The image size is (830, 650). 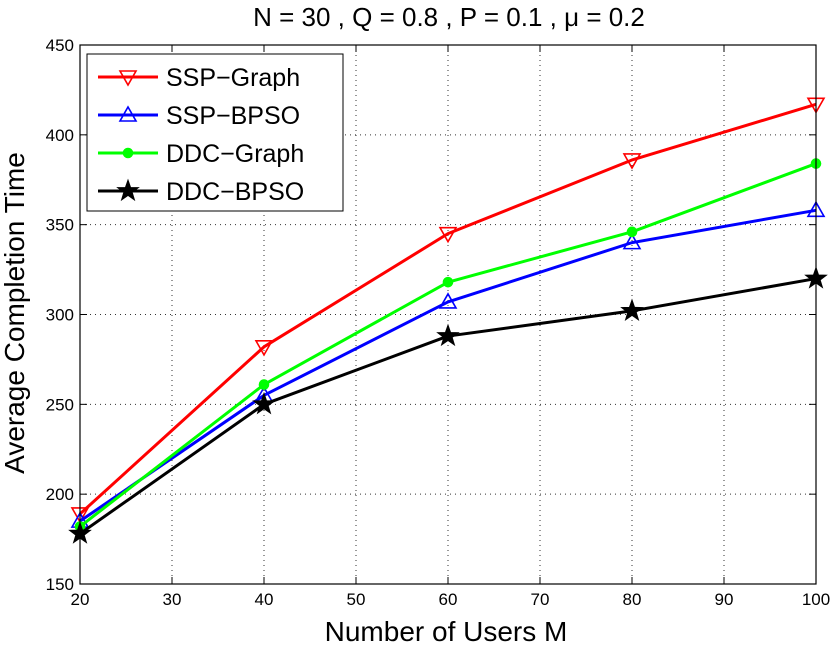 I want to click on legend-label: DDC−Graph, so click(x=235, y=154).